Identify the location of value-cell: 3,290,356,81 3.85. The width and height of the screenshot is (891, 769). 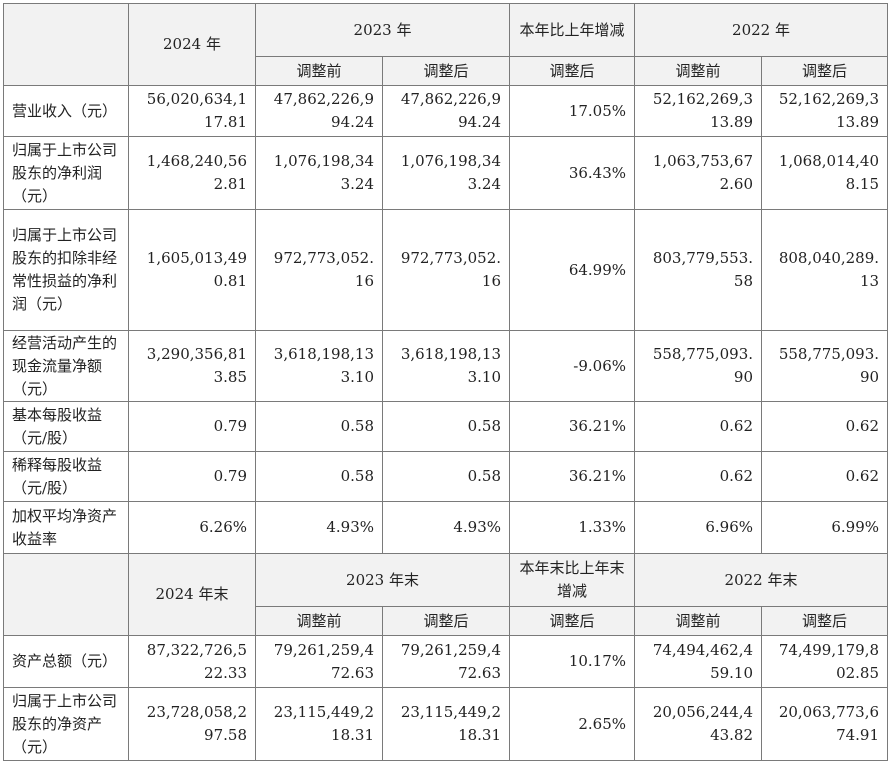
(192, 366).